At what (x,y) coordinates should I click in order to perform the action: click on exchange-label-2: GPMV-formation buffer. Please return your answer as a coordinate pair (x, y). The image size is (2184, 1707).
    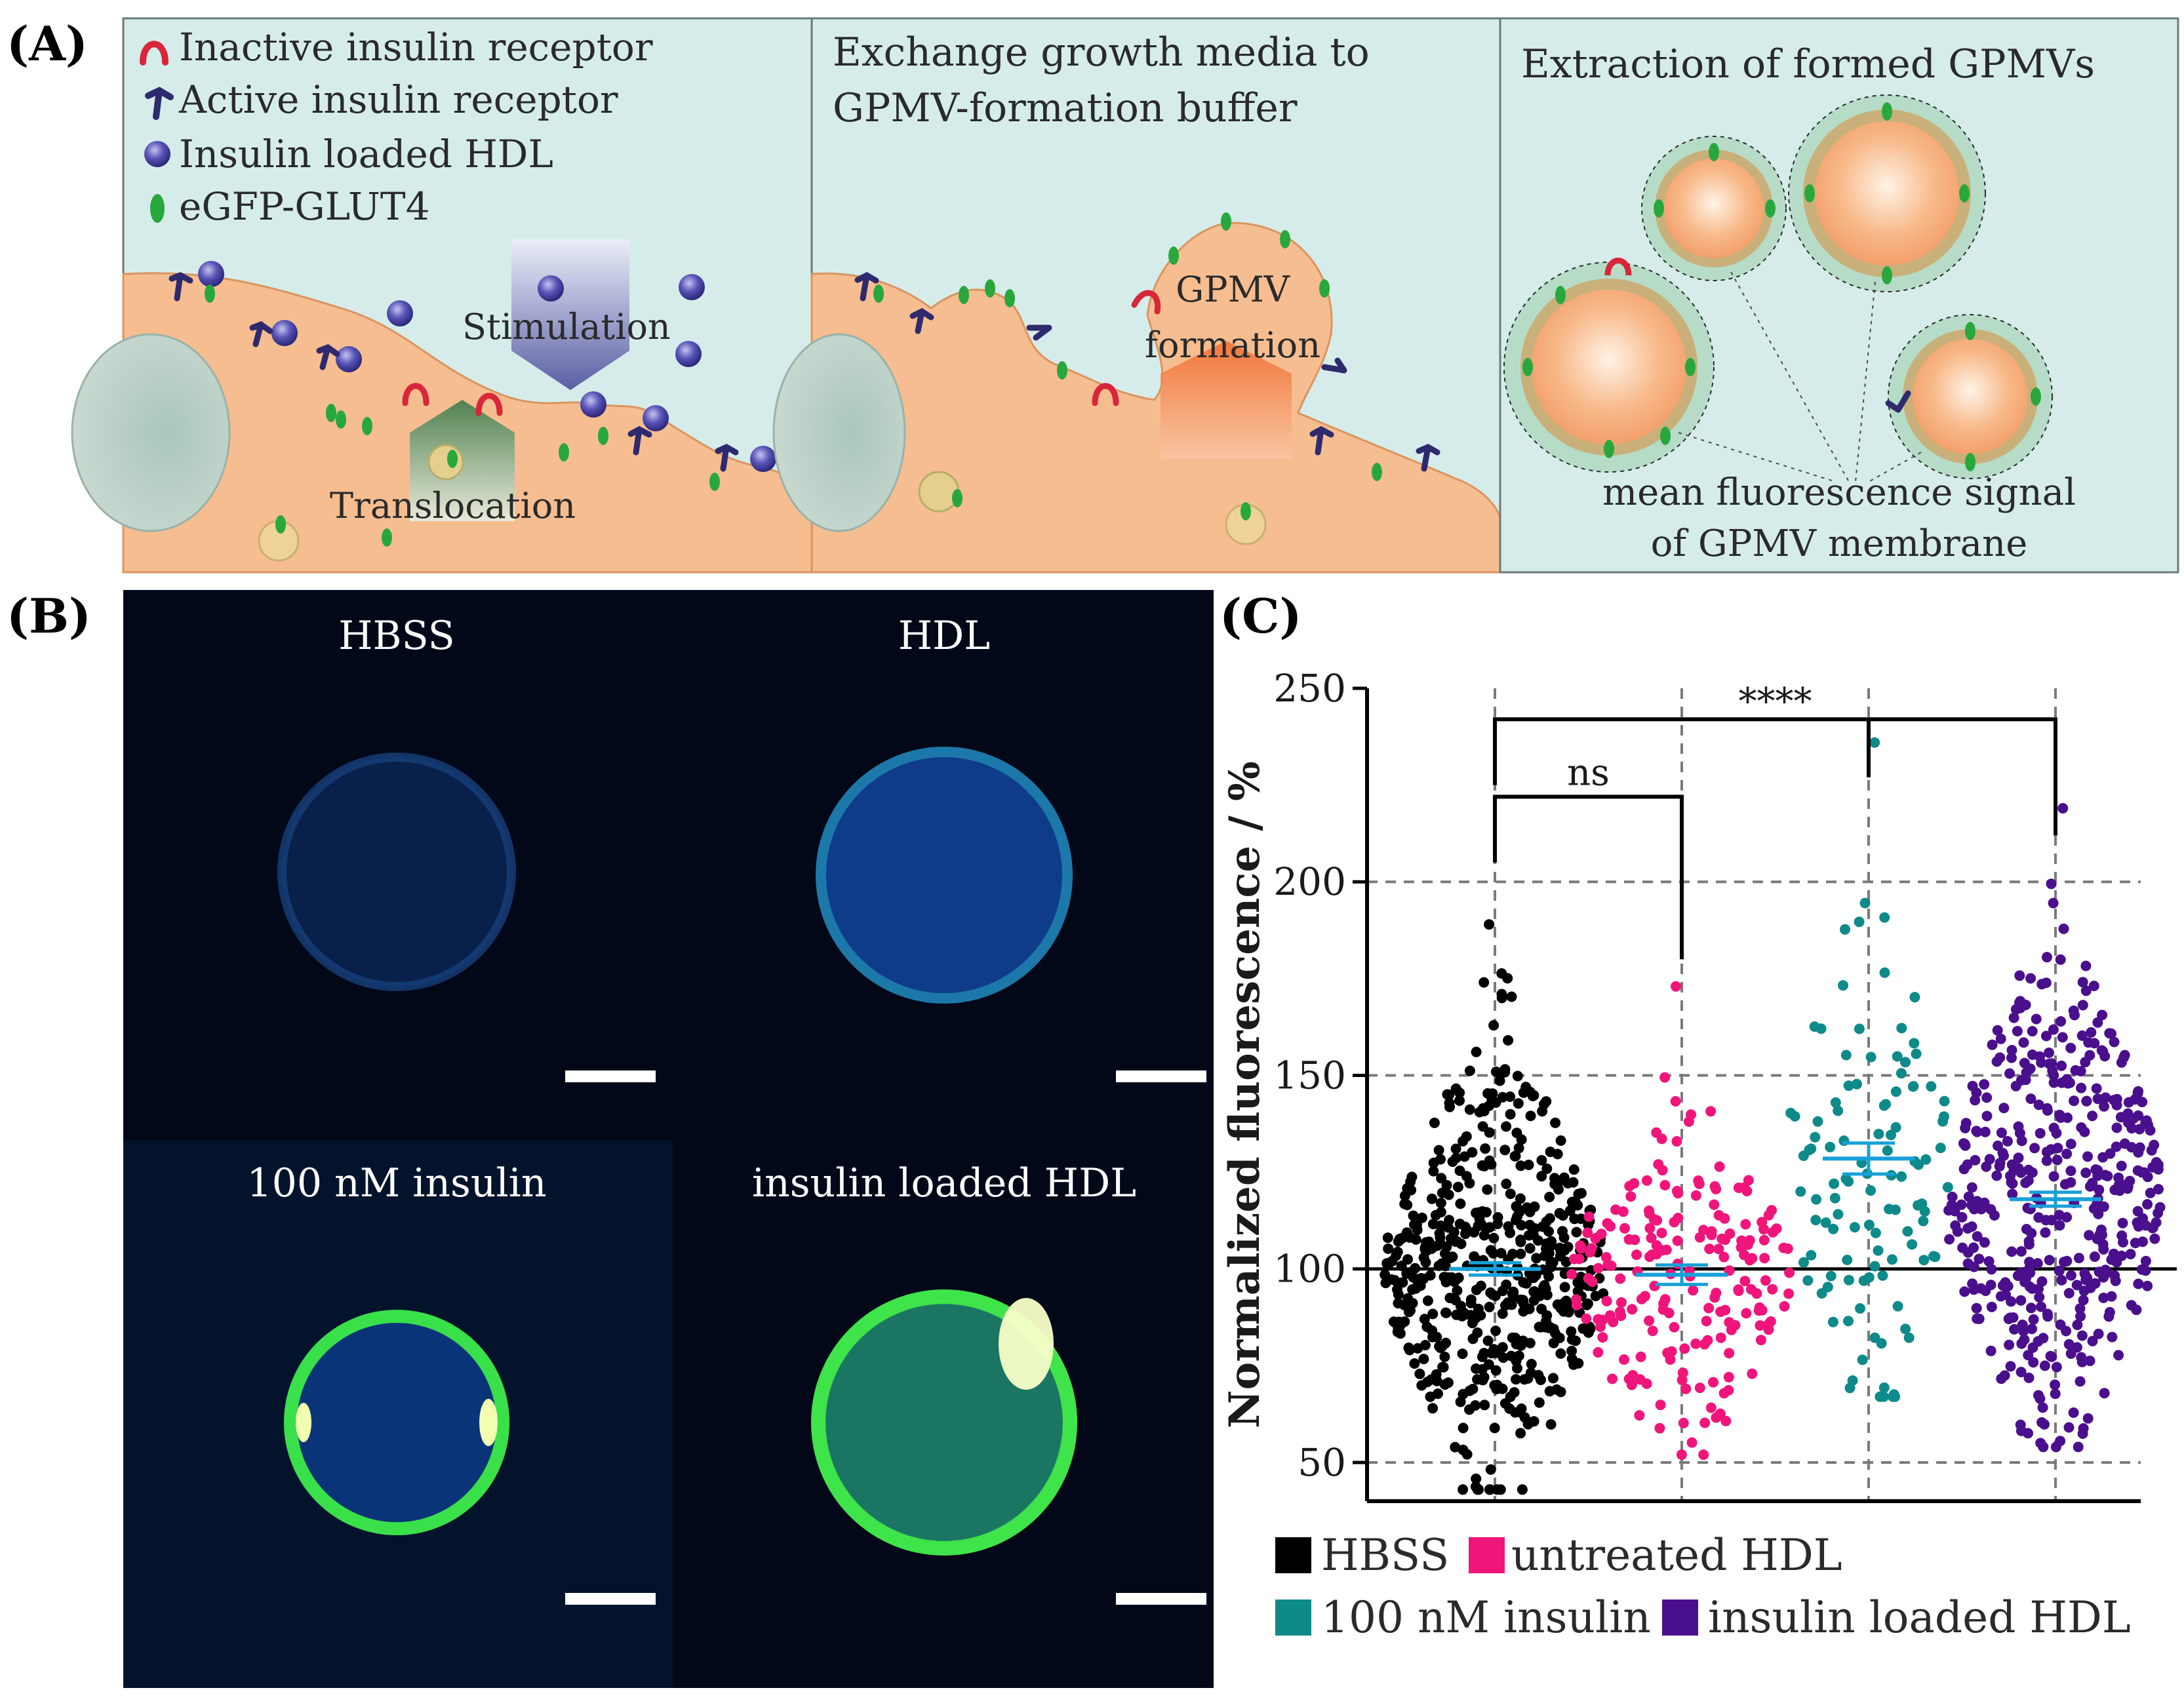
    Looking at the image, I should click on (1065, 108).